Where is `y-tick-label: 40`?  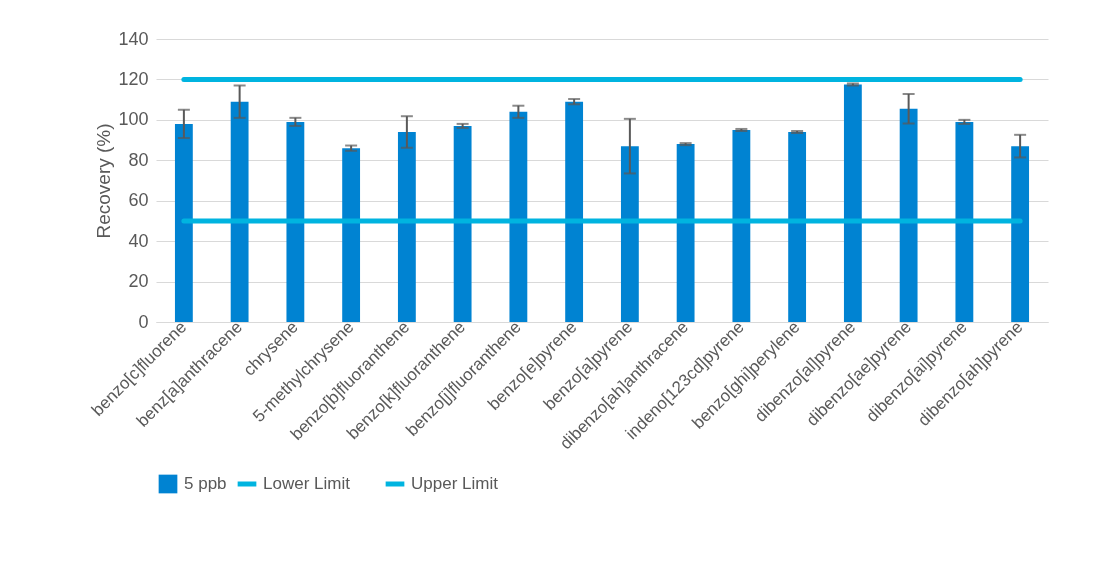
y-tick-label: 40 is located at coordinates (138, 240).